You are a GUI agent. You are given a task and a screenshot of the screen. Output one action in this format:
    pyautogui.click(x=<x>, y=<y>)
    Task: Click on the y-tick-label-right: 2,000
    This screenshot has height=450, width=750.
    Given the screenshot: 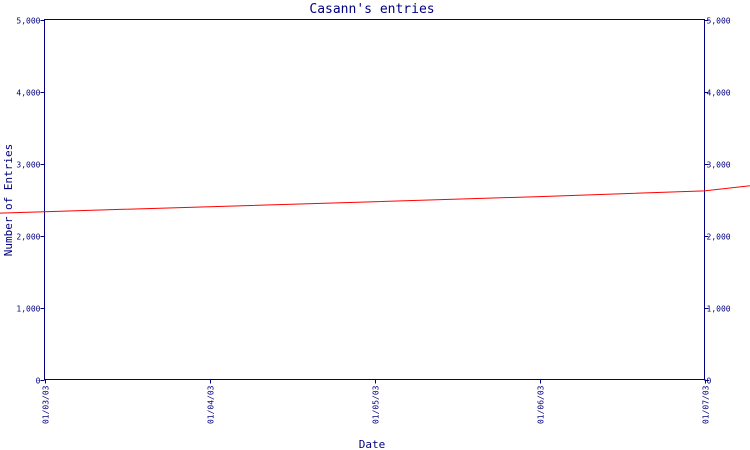 What is the action you would take?
    pyautogui.click(x=719, y=237)
    